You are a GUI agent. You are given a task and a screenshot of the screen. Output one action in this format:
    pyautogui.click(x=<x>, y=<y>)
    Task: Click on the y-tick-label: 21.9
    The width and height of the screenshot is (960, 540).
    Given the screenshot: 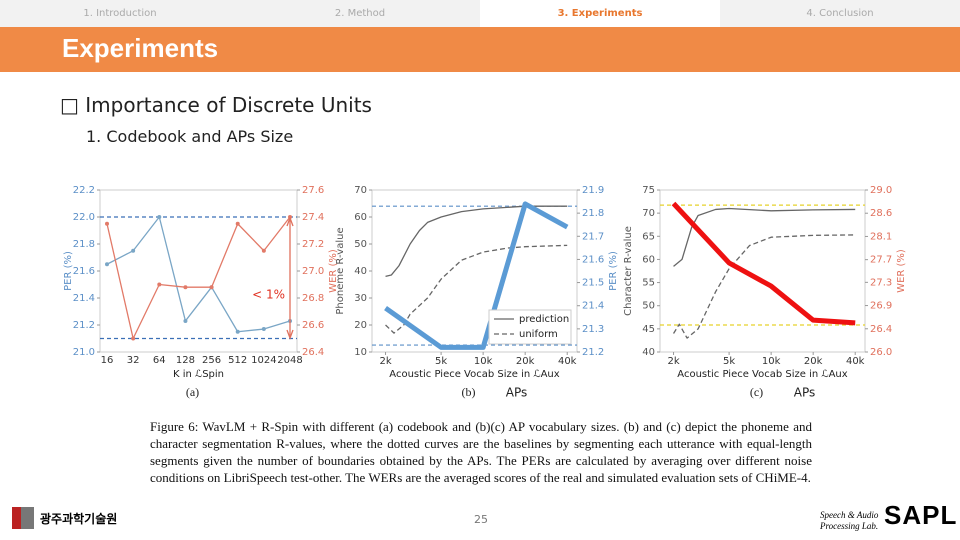 What is the action you would take?
    pyautogui.click(x=593, y=190)
    